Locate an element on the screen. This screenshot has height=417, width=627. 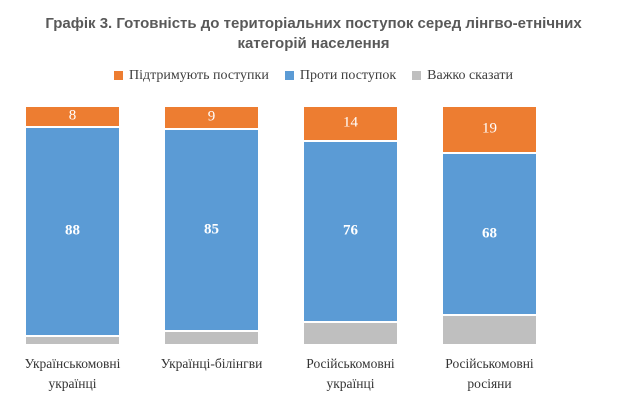
stacked-bar: 9 85 is located at coordinates (211, 225).